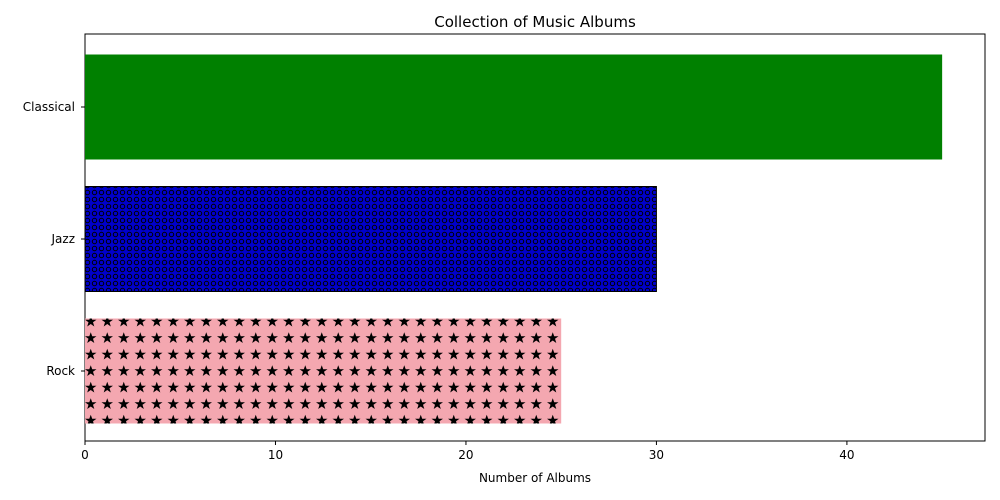 This screenshot has height=500, width=1000. What do you see at coordinates (85, 455) in the screenshot?
I see `x-tick-label-0: 0` at bounding box center [85, 455].